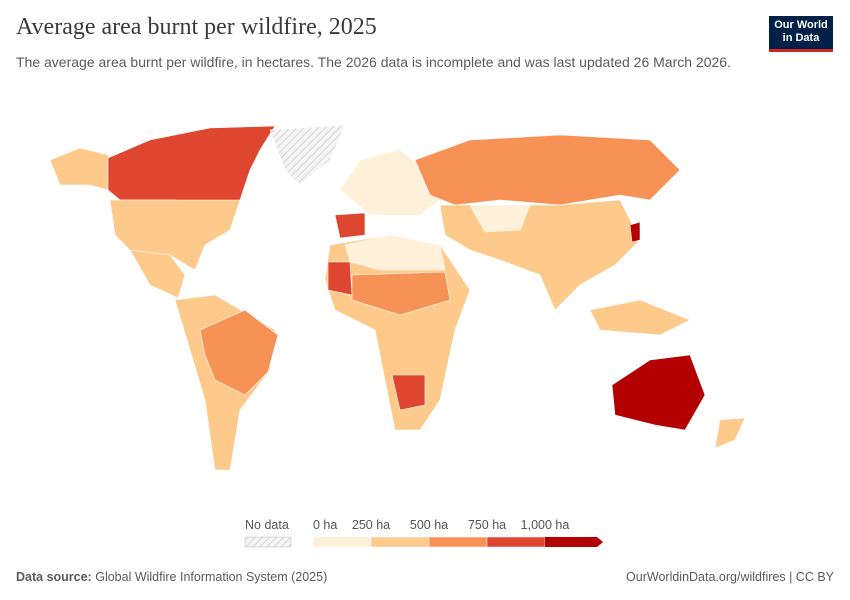 The height and width of the screenshot is (600, 850). I want to click on logo: Our World in Data, so click(801, 34).